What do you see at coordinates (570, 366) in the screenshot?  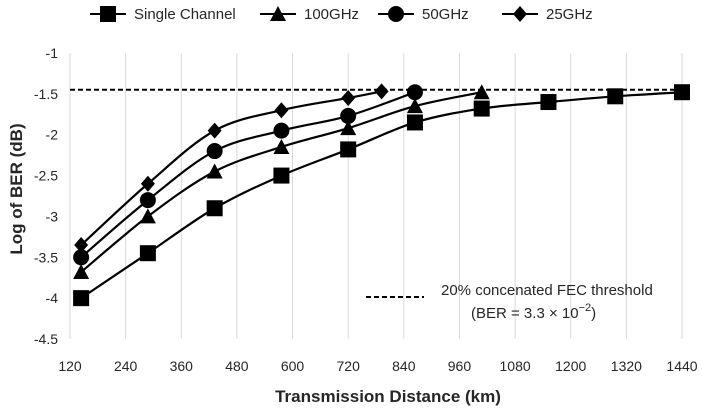 I see `x-tick-label: 1200` at bounding box center [570, 366].